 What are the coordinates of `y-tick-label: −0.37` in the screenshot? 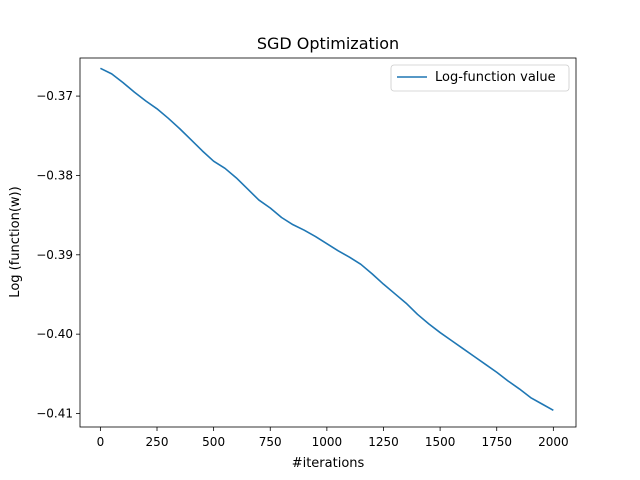 It's located at (54, 96).